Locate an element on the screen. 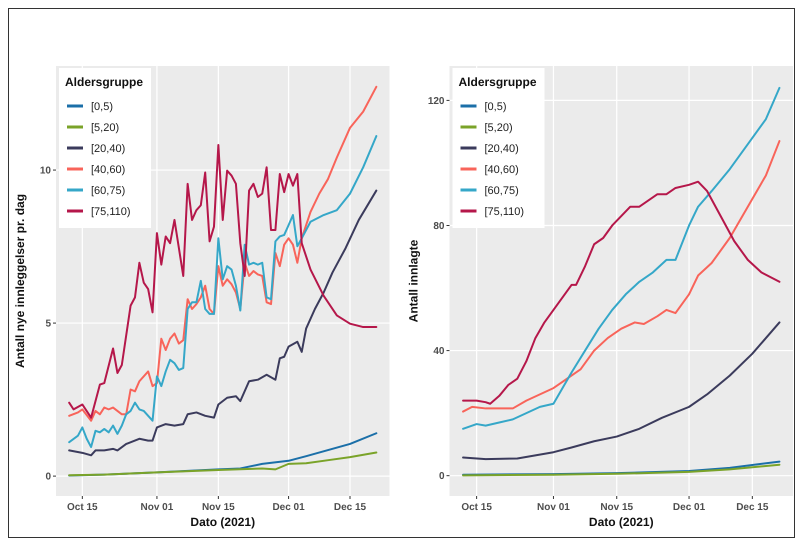 The height and width of the screenshot is (546, 803). y-tick-label: 40 is located at coordinates (439, 352).